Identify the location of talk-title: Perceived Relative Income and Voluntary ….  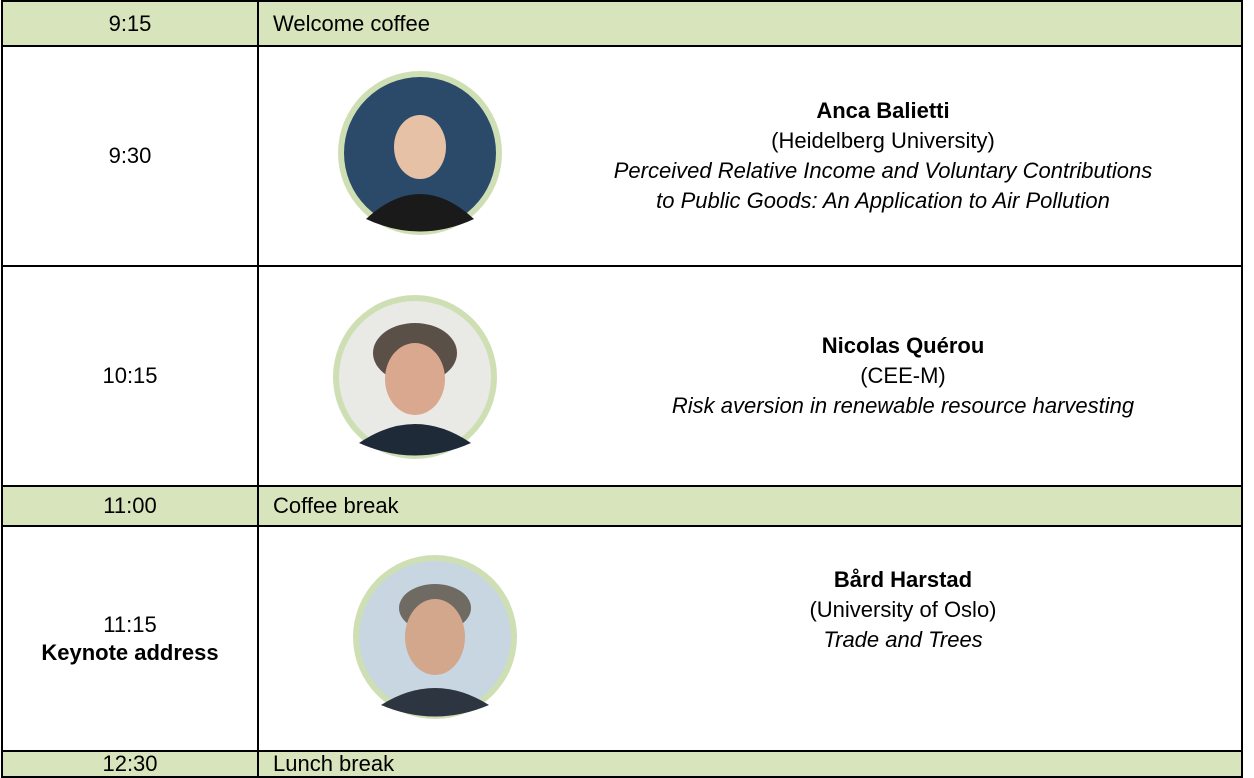
(883, 170).